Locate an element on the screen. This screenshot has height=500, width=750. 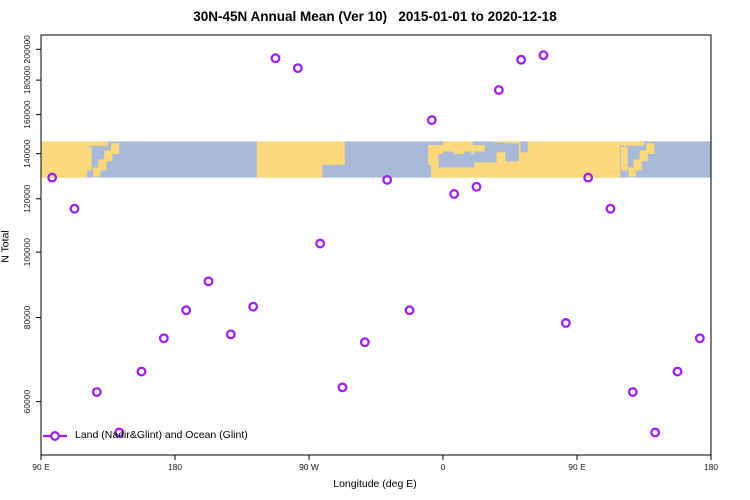
y-tick-label: 180000 is located at coordinates (27, 80).